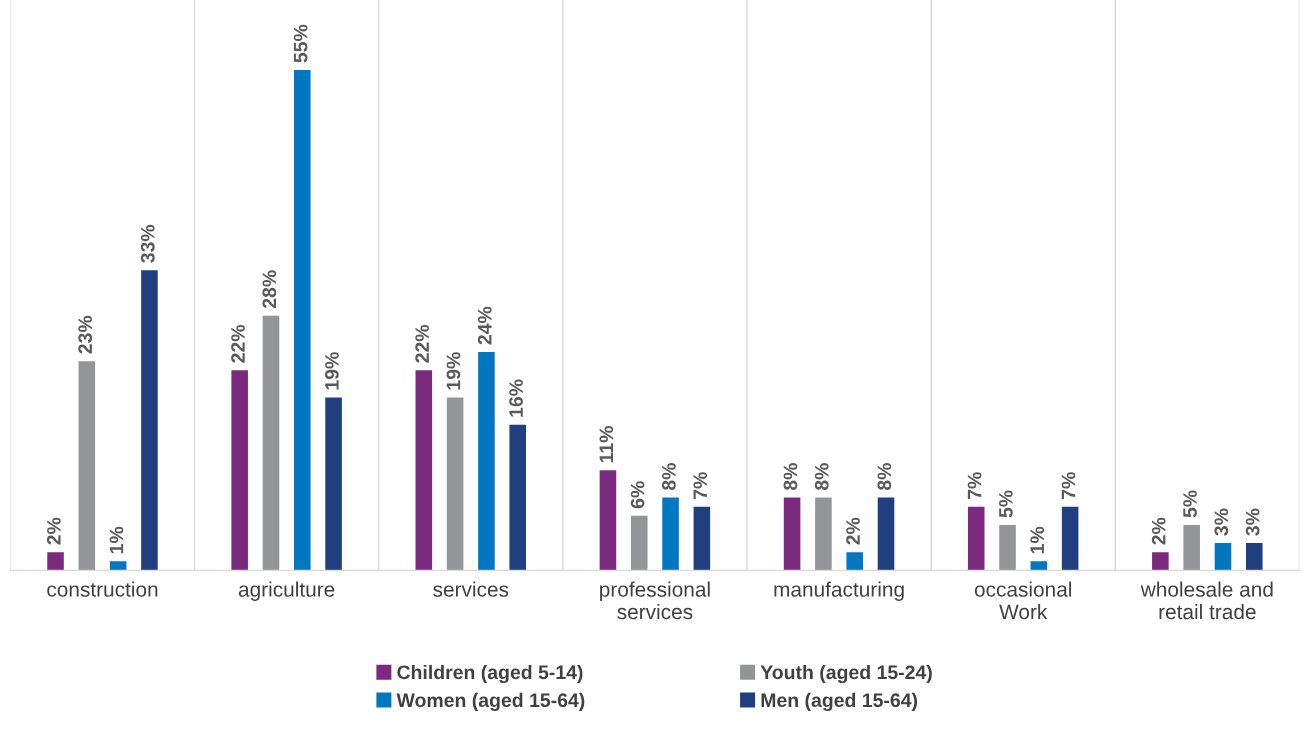 This screenshot has width=1302, height=736. I want to click on x-tick-label: occasional Work, so click(1023, 600).